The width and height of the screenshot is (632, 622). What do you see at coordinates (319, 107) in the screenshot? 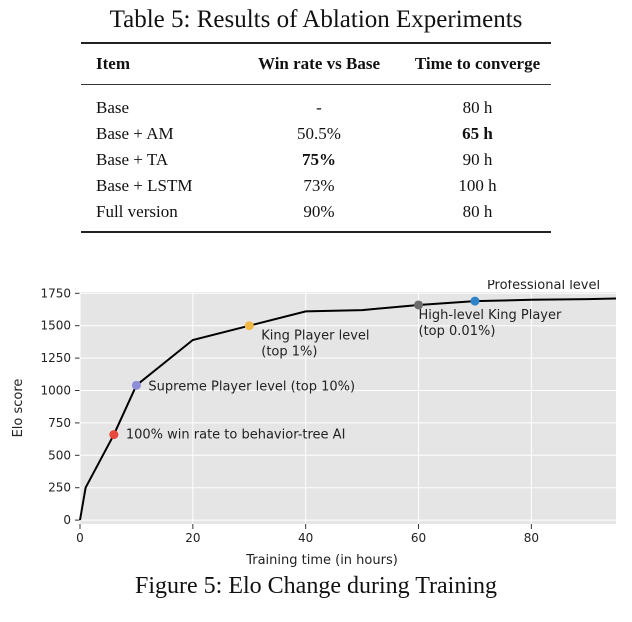
I see `cell-win-rate: -` at bounding box center [319, 107].